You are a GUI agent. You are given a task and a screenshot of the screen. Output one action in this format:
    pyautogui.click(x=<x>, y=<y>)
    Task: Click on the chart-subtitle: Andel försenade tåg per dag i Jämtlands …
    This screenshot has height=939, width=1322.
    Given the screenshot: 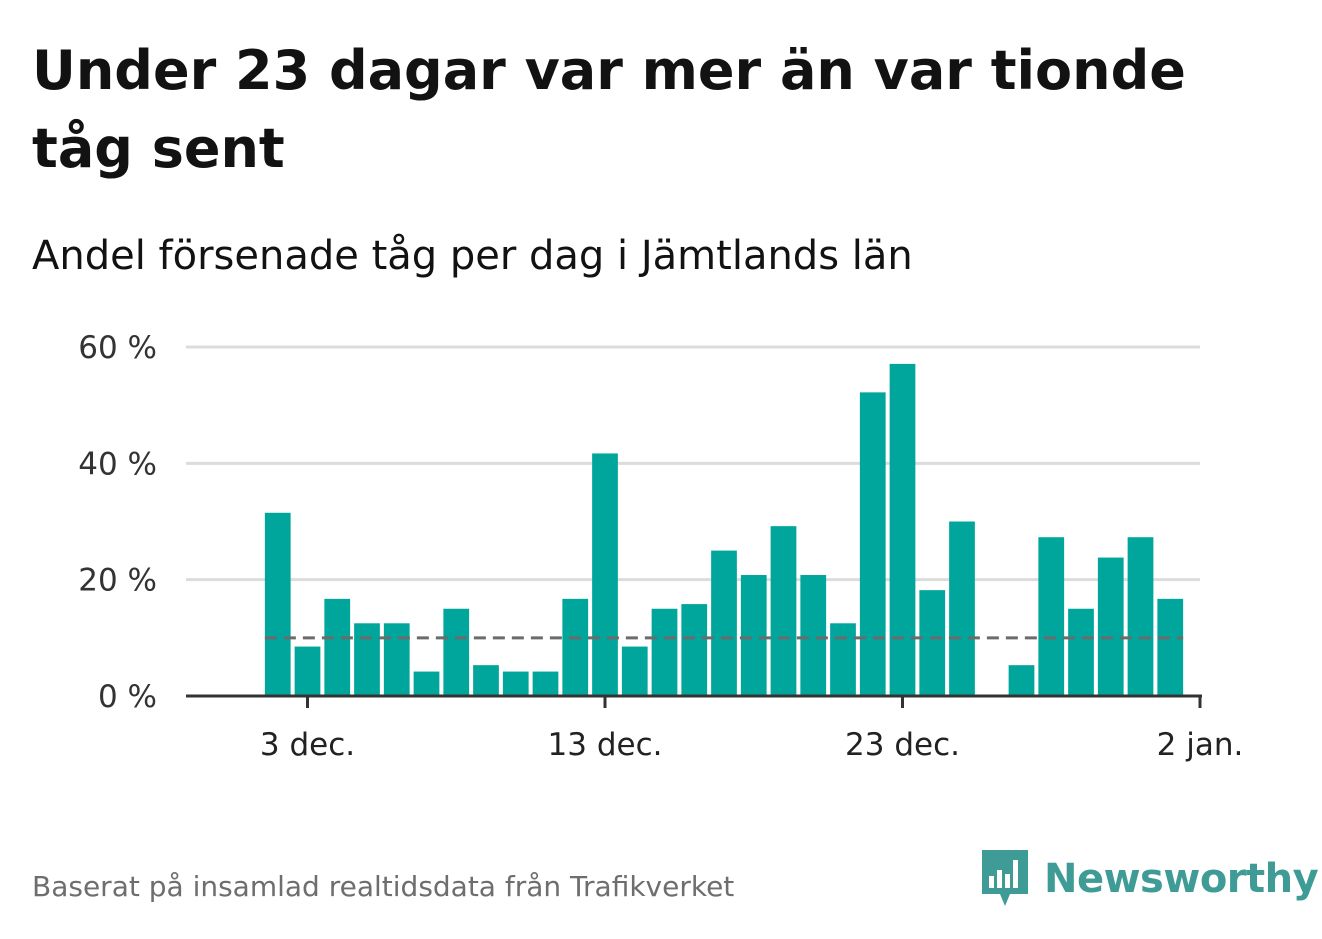 What is the action you would take?
    pyautogui.click(x=472, y=256)
    